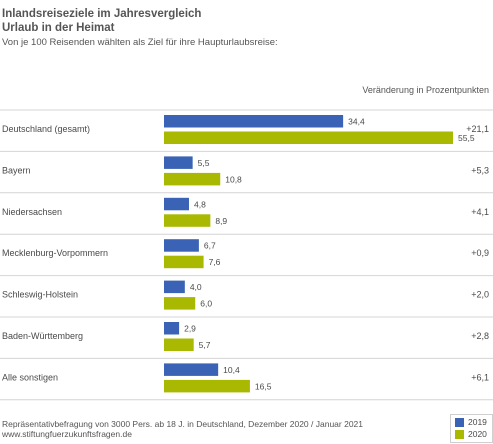  I want to click on category-label: Baden-Württemberg, so click(42, 336).